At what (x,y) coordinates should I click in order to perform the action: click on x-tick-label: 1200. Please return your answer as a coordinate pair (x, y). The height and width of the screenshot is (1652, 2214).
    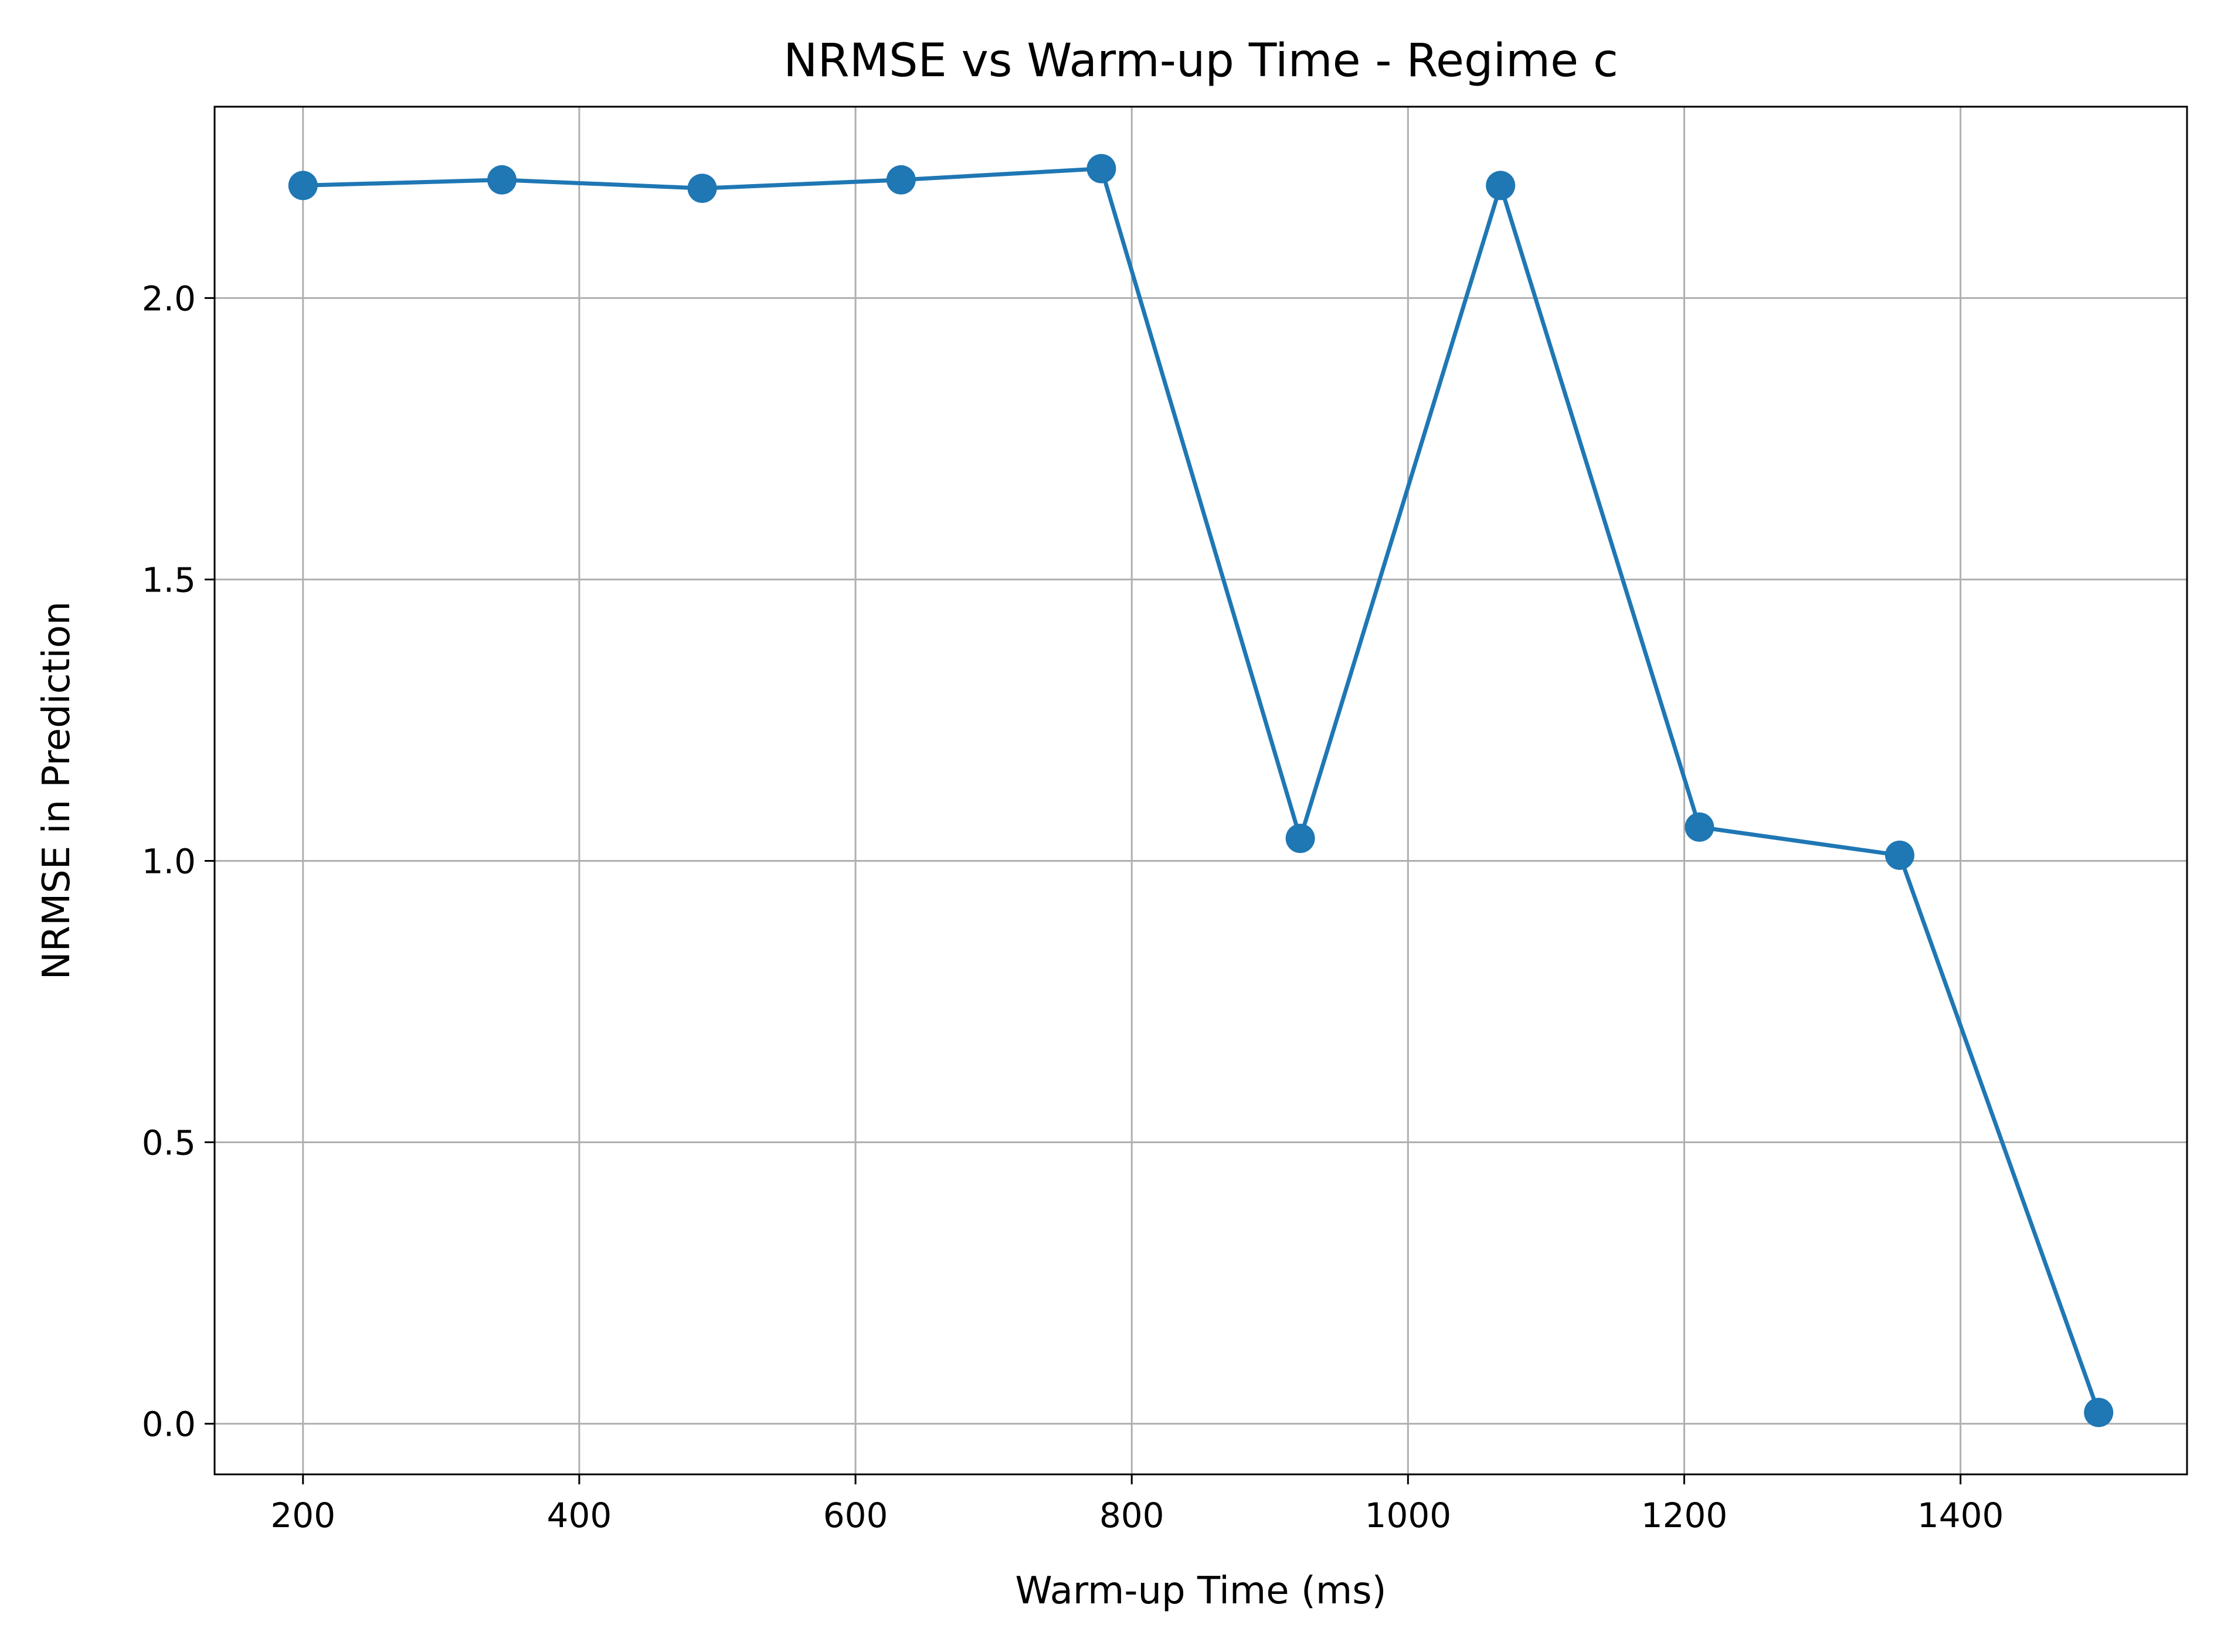
    Looking at the image, I should click on (1684, 1515).